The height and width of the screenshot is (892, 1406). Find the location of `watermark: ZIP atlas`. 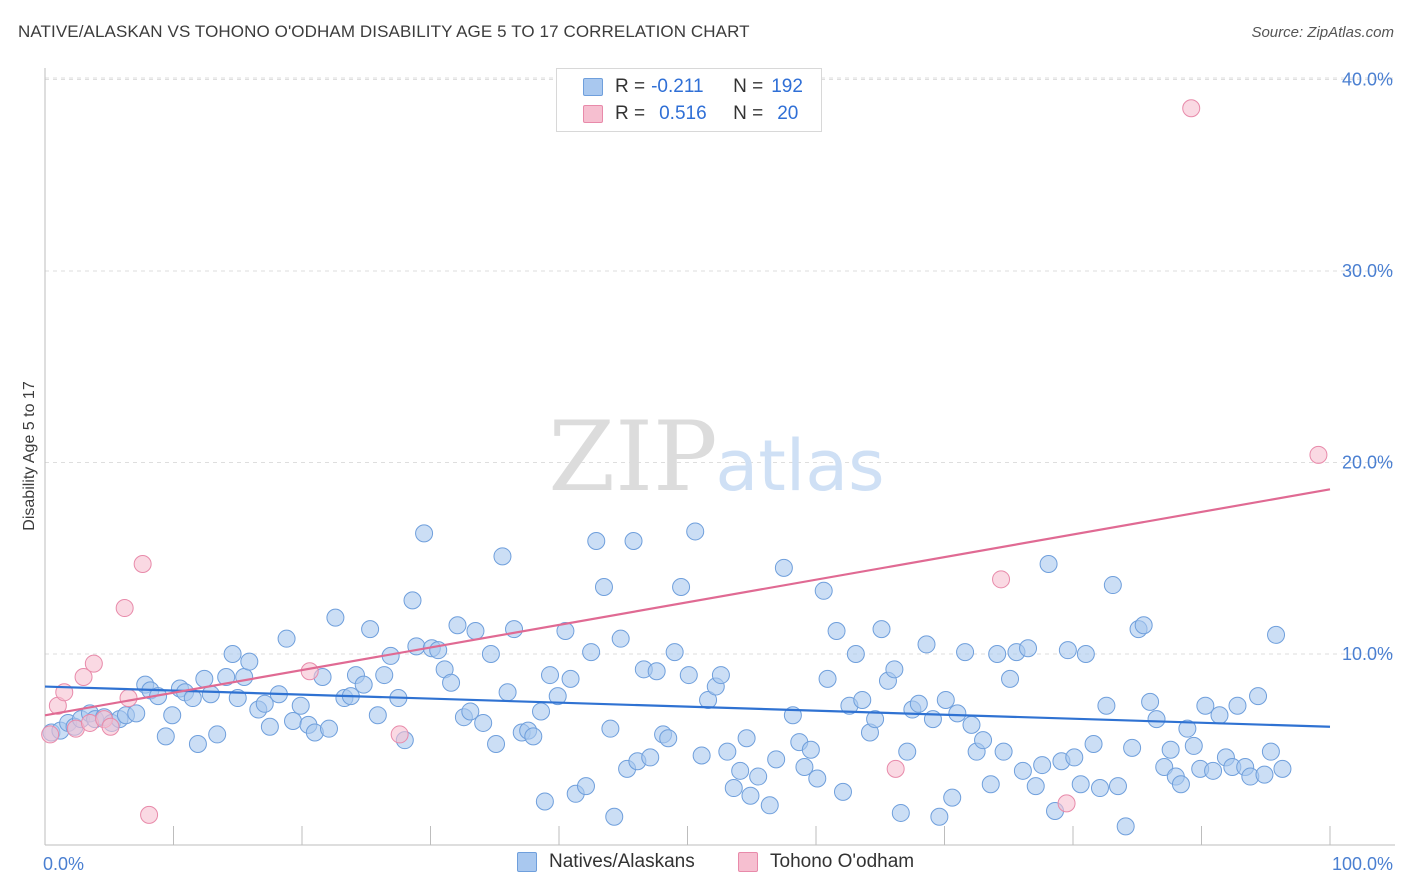

watermark: ZIP atlas is located at coordinates (716, 457).